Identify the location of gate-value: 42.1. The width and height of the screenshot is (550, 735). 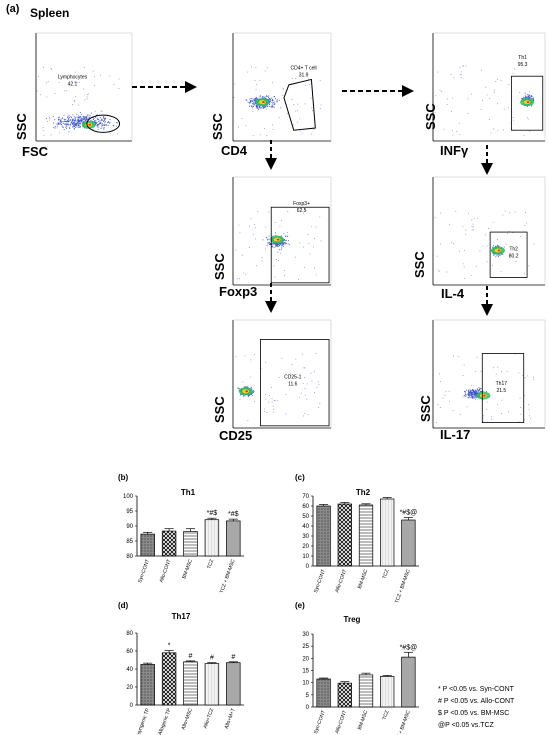
(73, 84).